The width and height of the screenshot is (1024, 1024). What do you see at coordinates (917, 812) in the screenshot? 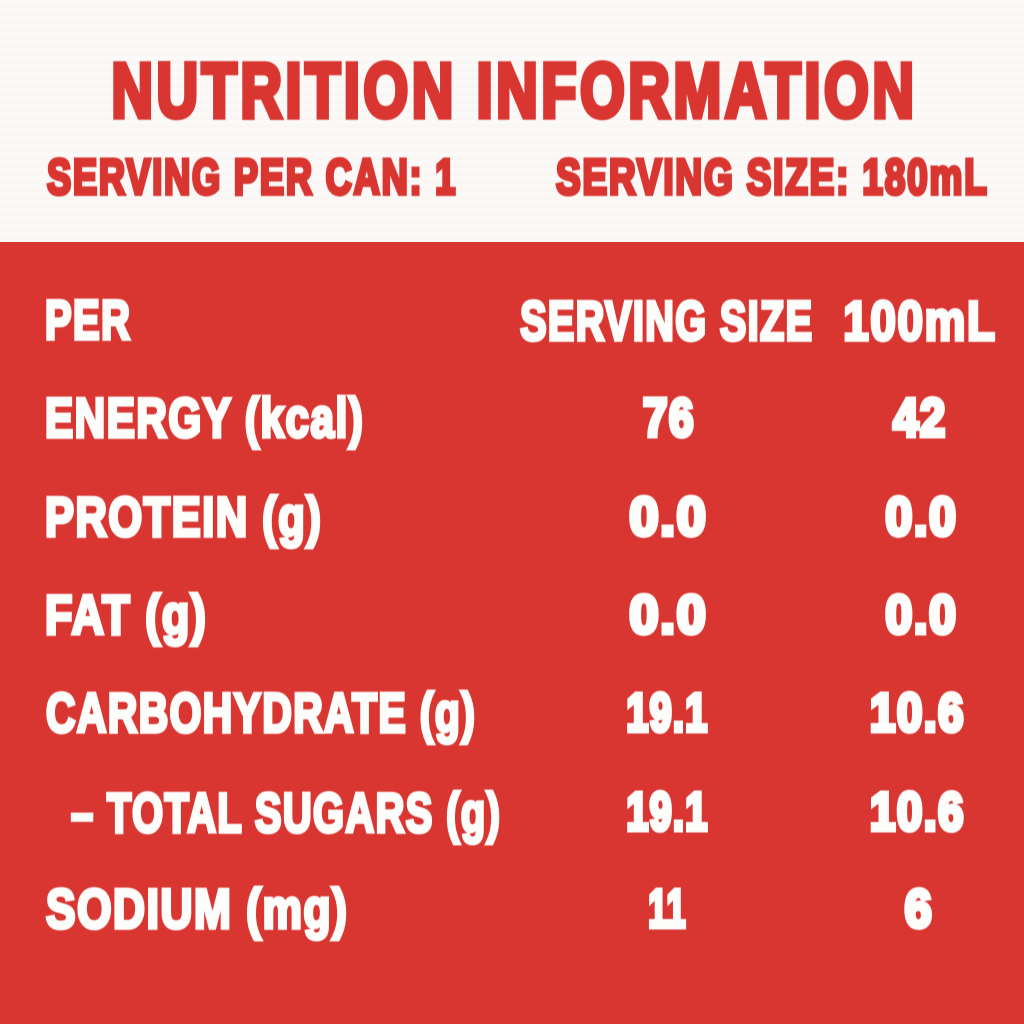
I see `row-value-total-sugars-100ml: 10.6` at bounding box center [917, 812].